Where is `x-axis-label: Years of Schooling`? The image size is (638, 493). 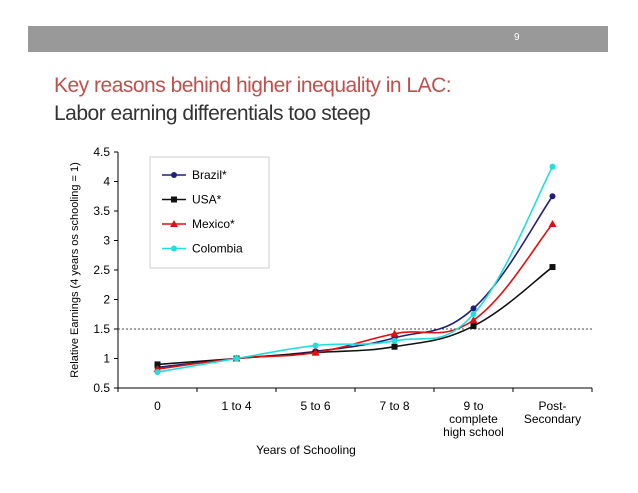 x-axis-label: Years of Schooling is located at coordinates (306, 450).